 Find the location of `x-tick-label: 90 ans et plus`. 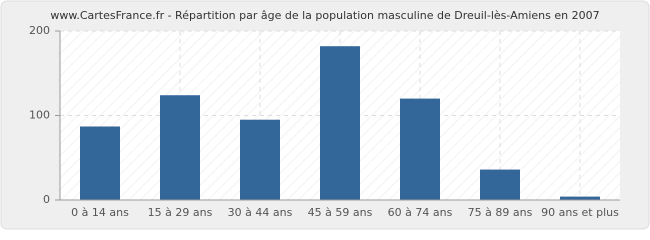

x-tick-label: 90 ans et plus is located at coordinates (580, 212).